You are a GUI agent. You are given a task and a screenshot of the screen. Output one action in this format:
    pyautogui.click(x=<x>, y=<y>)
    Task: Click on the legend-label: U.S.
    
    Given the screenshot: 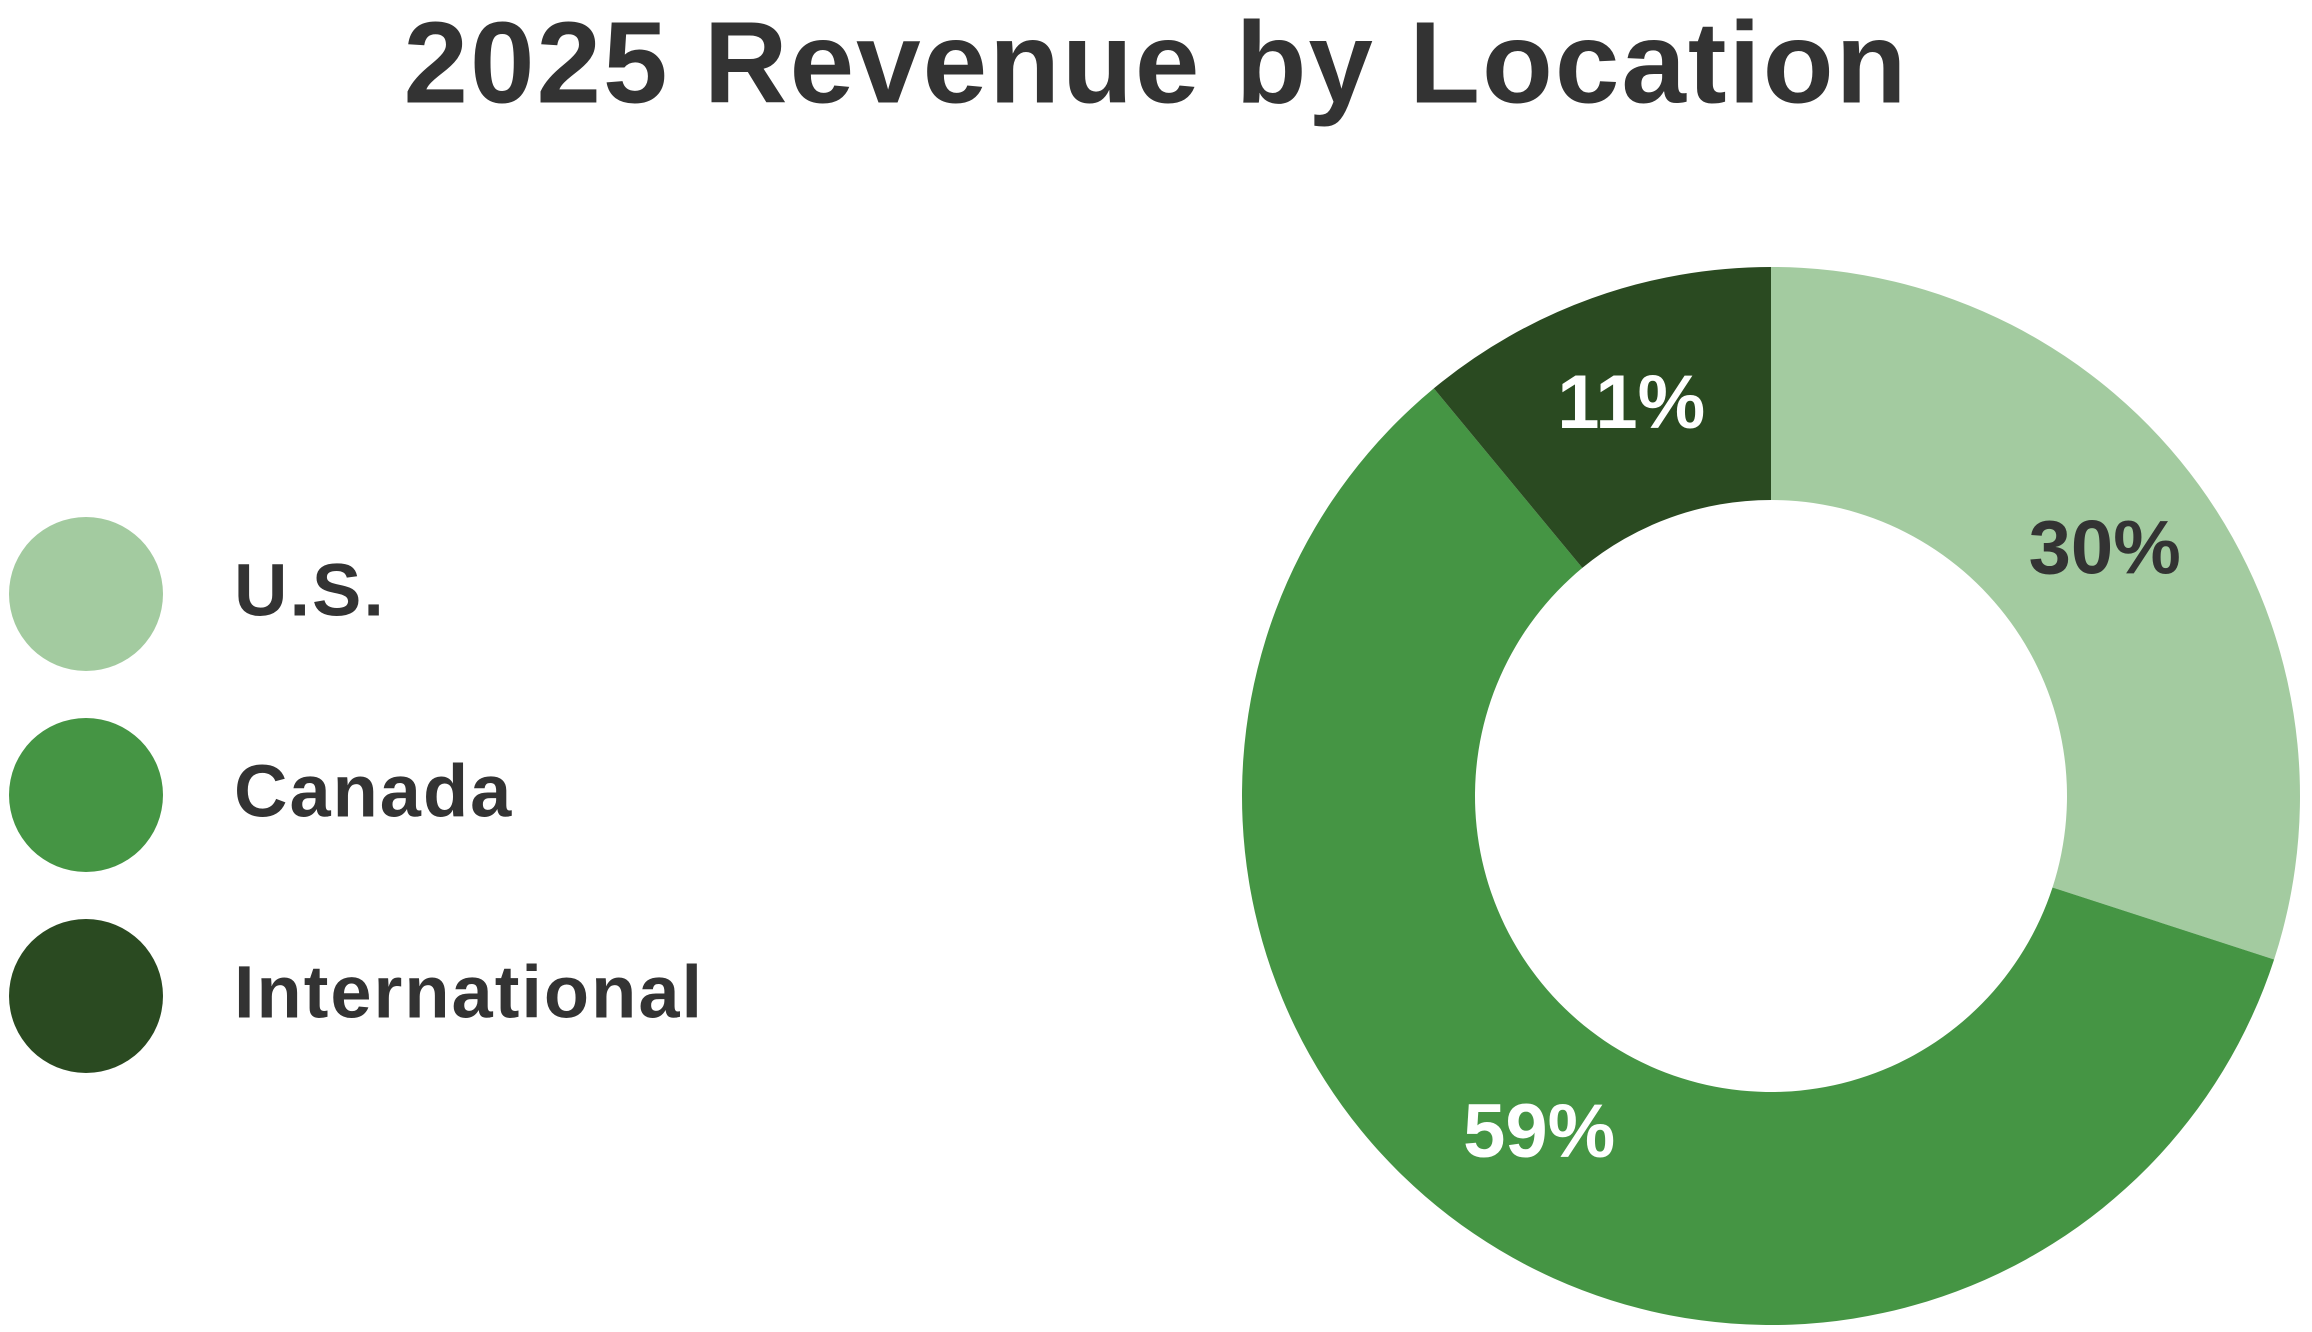 What is the action you would take?
    pyautogui.click(x=310, y=590)
    